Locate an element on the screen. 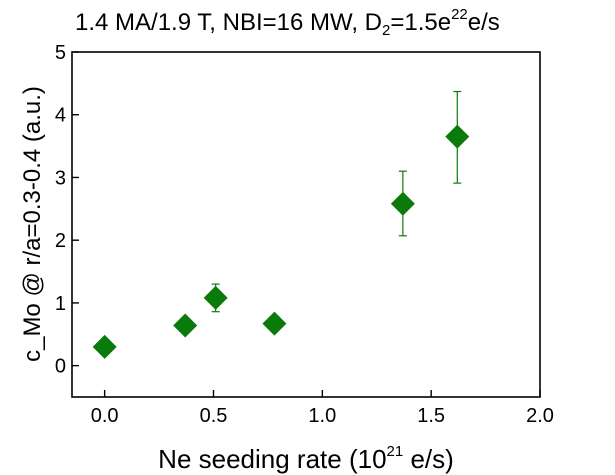 This screenshot has width=615, height=475. x-tick-label: 2.0 is located at coordinates (540, 416).